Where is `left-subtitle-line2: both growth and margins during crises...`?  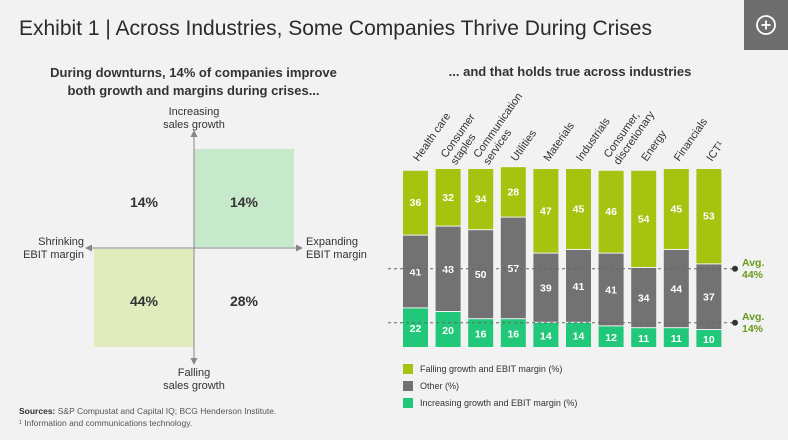 left-subtitle-line2: both growth and margins during crises... is located at coordinates (193, 90).